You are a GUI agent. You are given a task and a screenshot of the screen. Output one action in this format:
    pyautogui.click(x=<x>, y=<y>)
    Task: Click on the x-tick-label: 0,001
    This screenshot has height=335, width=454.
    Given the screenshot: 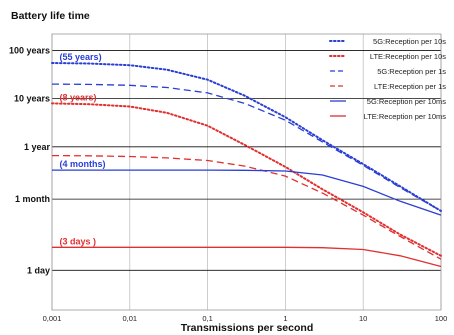 What is the action you would take?
    pyautogui.click(x=52, y=318)
    